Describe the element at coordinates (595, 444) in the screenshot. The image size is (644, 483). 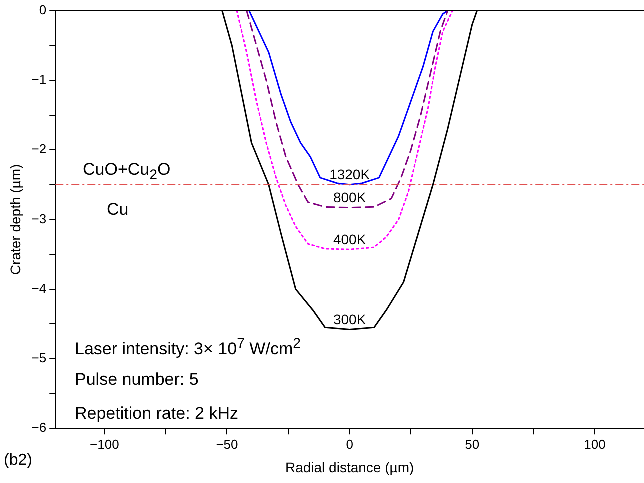
I see `x-tick-label: 100` at that location.